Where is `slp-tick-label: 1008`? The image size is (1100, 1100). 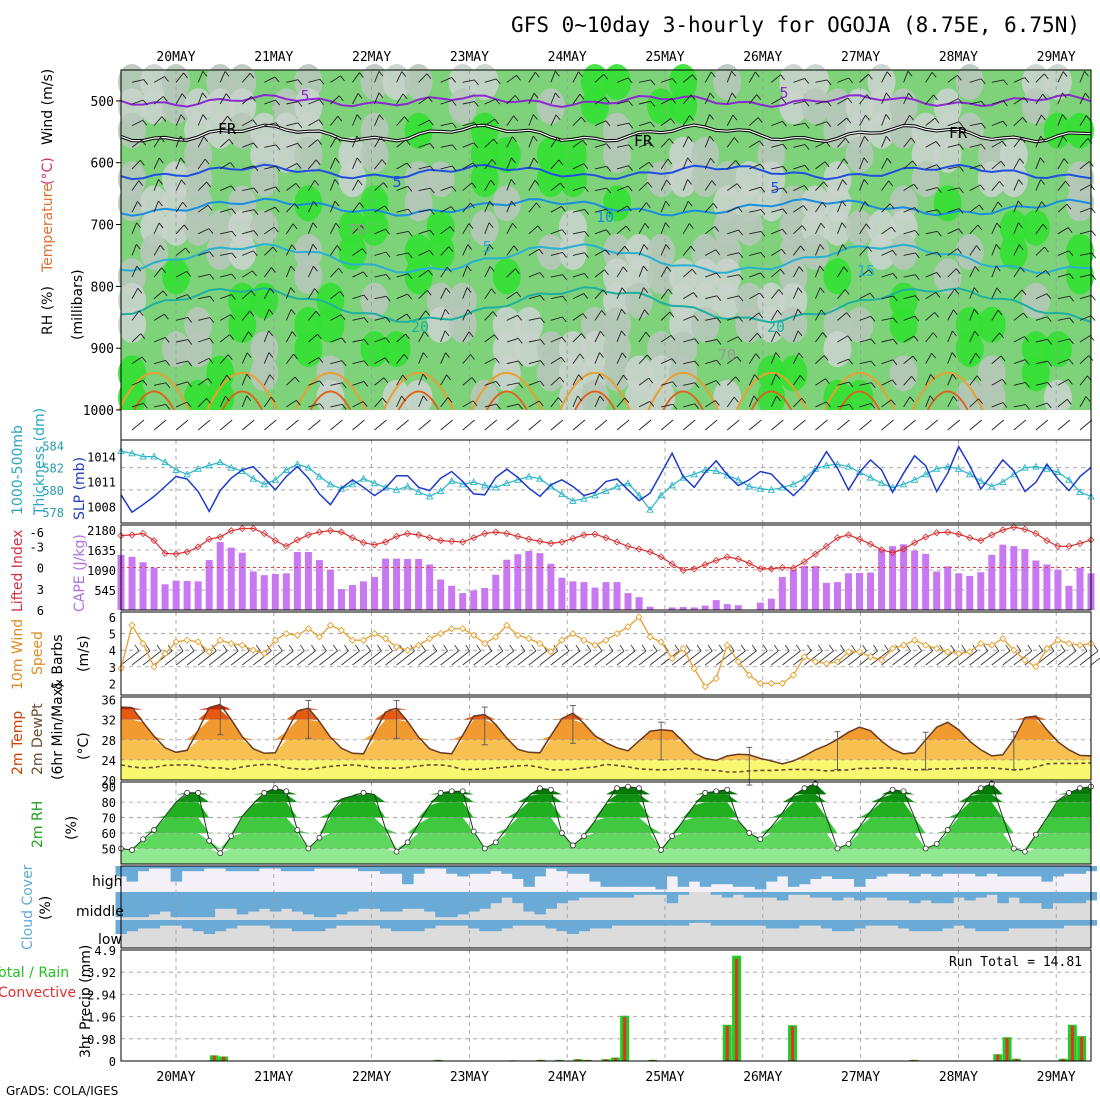 slp-tick-label: 1008 is located at coordinates (101, 507).